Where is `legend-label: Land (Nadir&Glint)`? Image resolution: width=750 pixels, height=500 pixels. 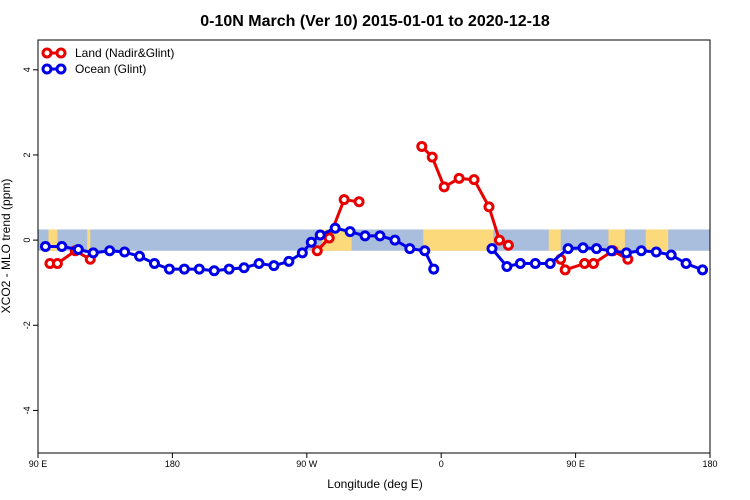 legend-label: Land (Nadir&Glint) is located at coordinates (124, 53).